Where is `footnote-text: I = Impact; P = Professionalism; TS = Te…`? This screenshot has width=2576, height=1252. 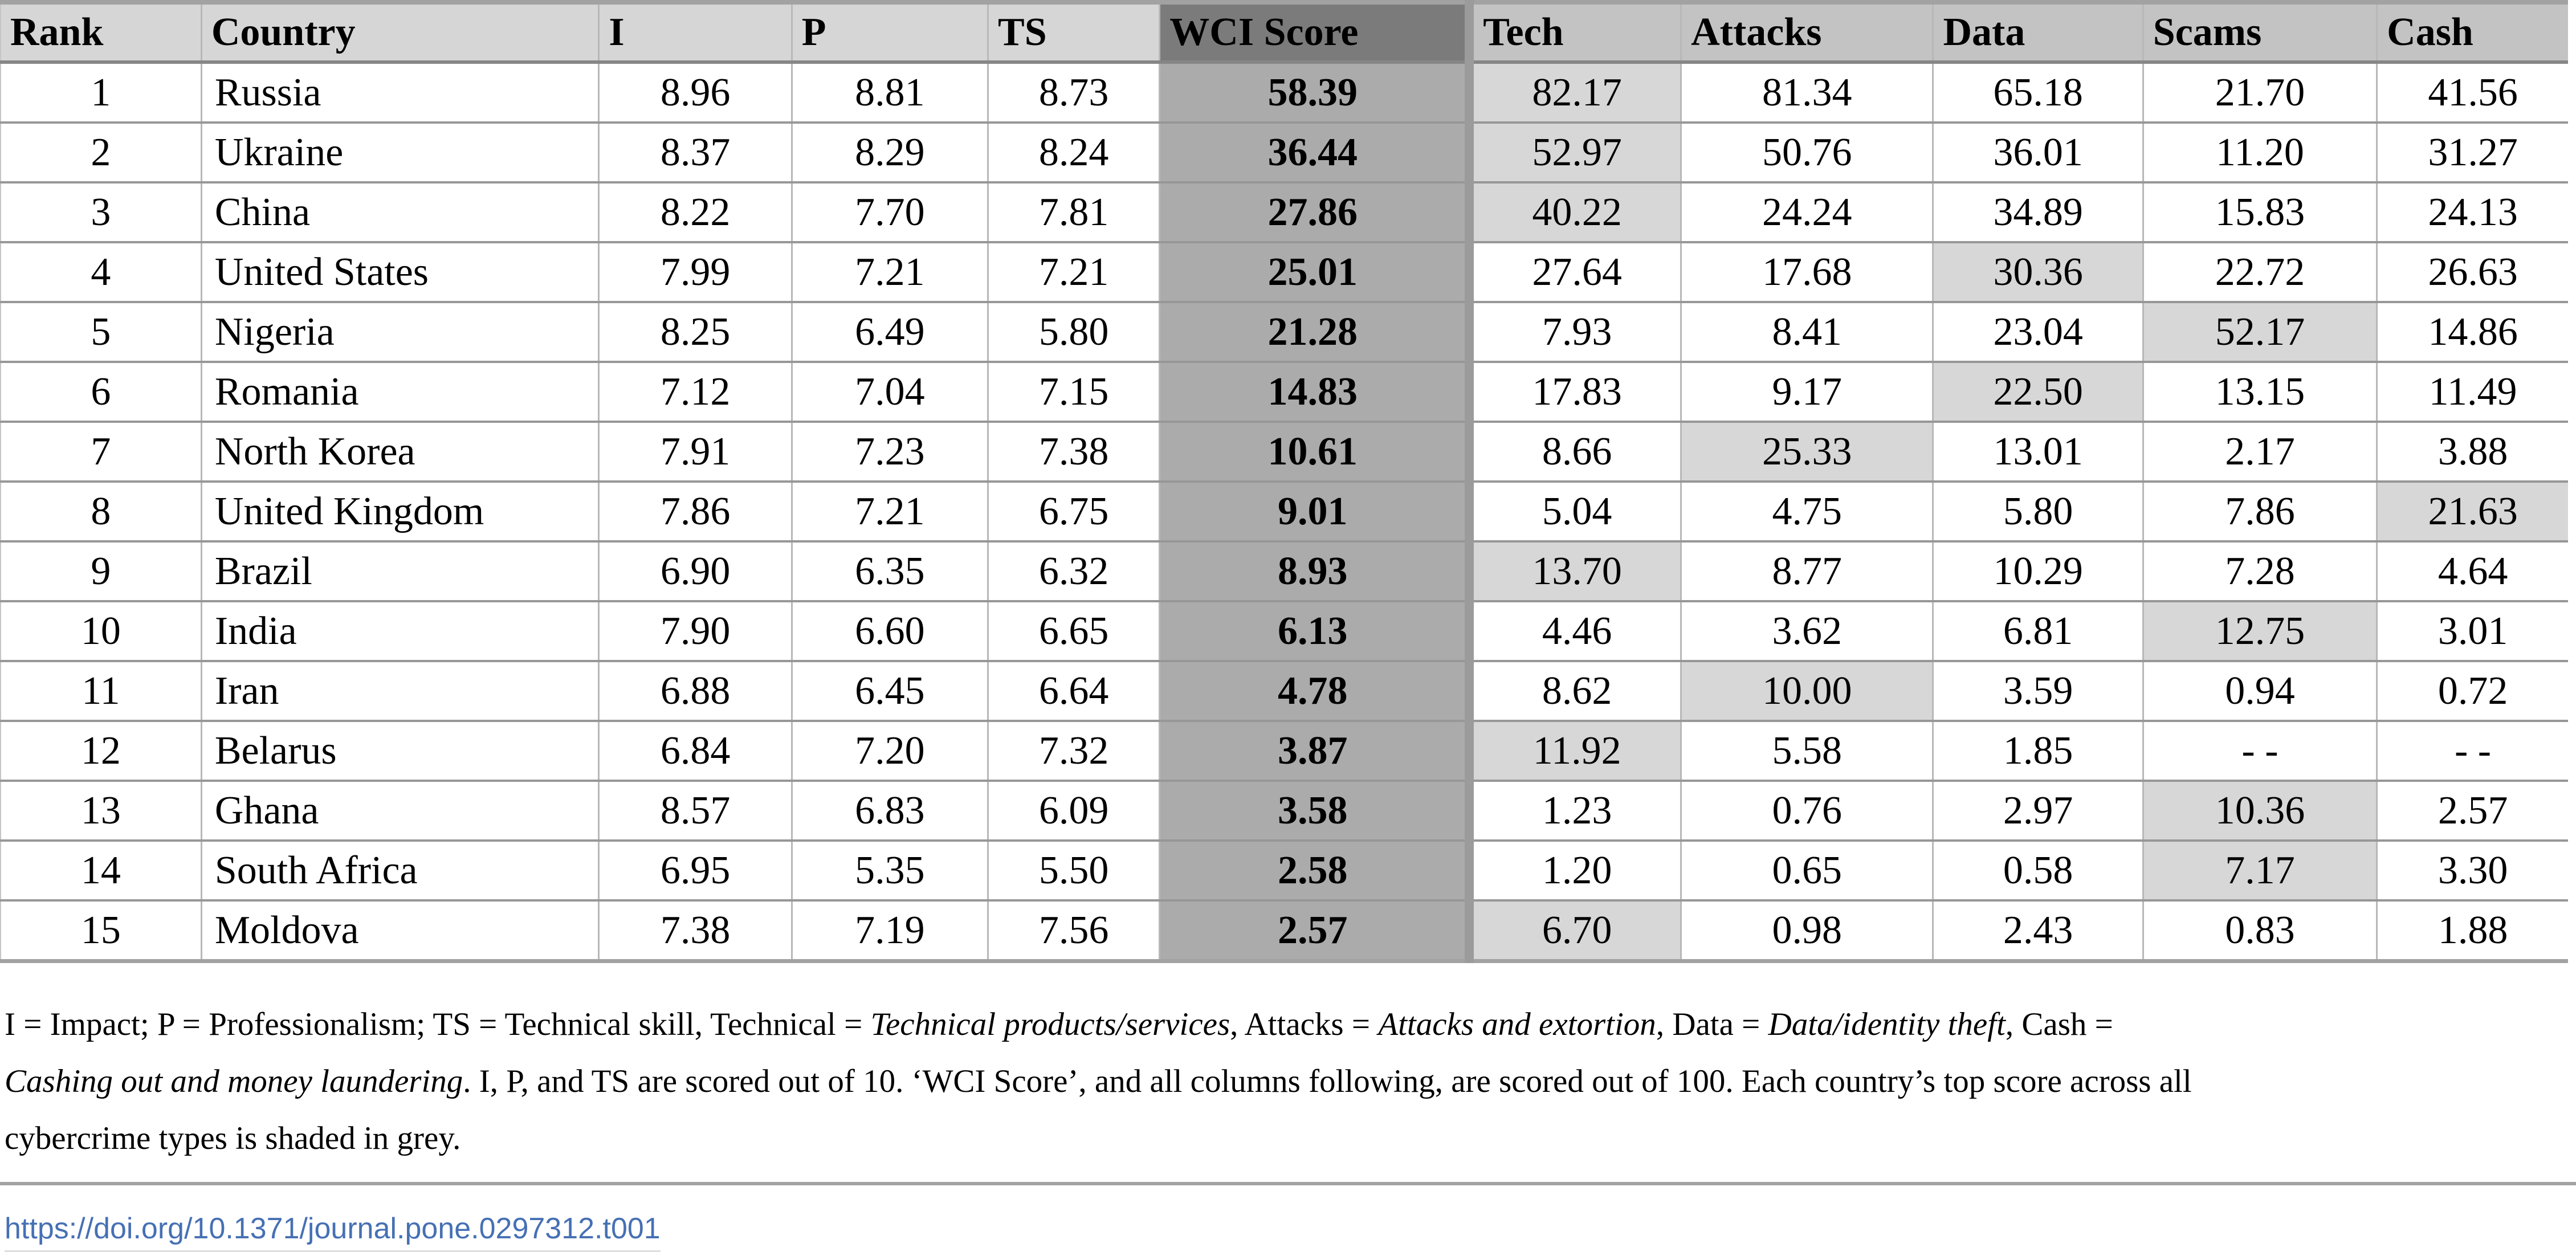
footnote-text: I = Impact; P = Professionalism; TS = Te… is located at coordinates (438, 1024).